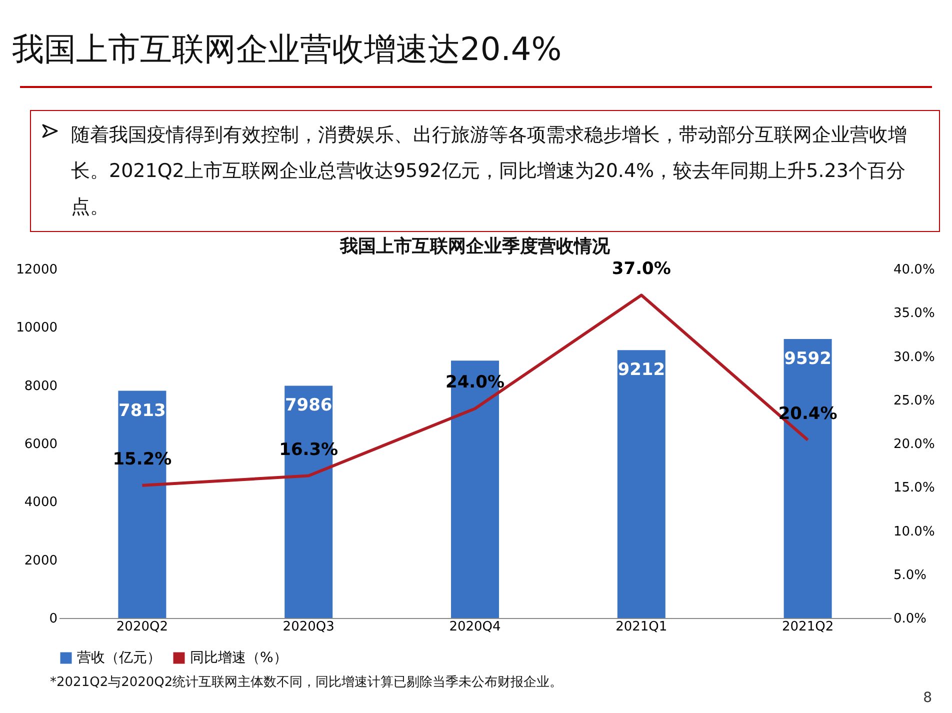 The width and height of the screenshot is (952, 713). What do you see at coordinates (914, 400) in the screenshot?
I see `y2-tick-label: 25.0%` at bounding box center [914, 400].